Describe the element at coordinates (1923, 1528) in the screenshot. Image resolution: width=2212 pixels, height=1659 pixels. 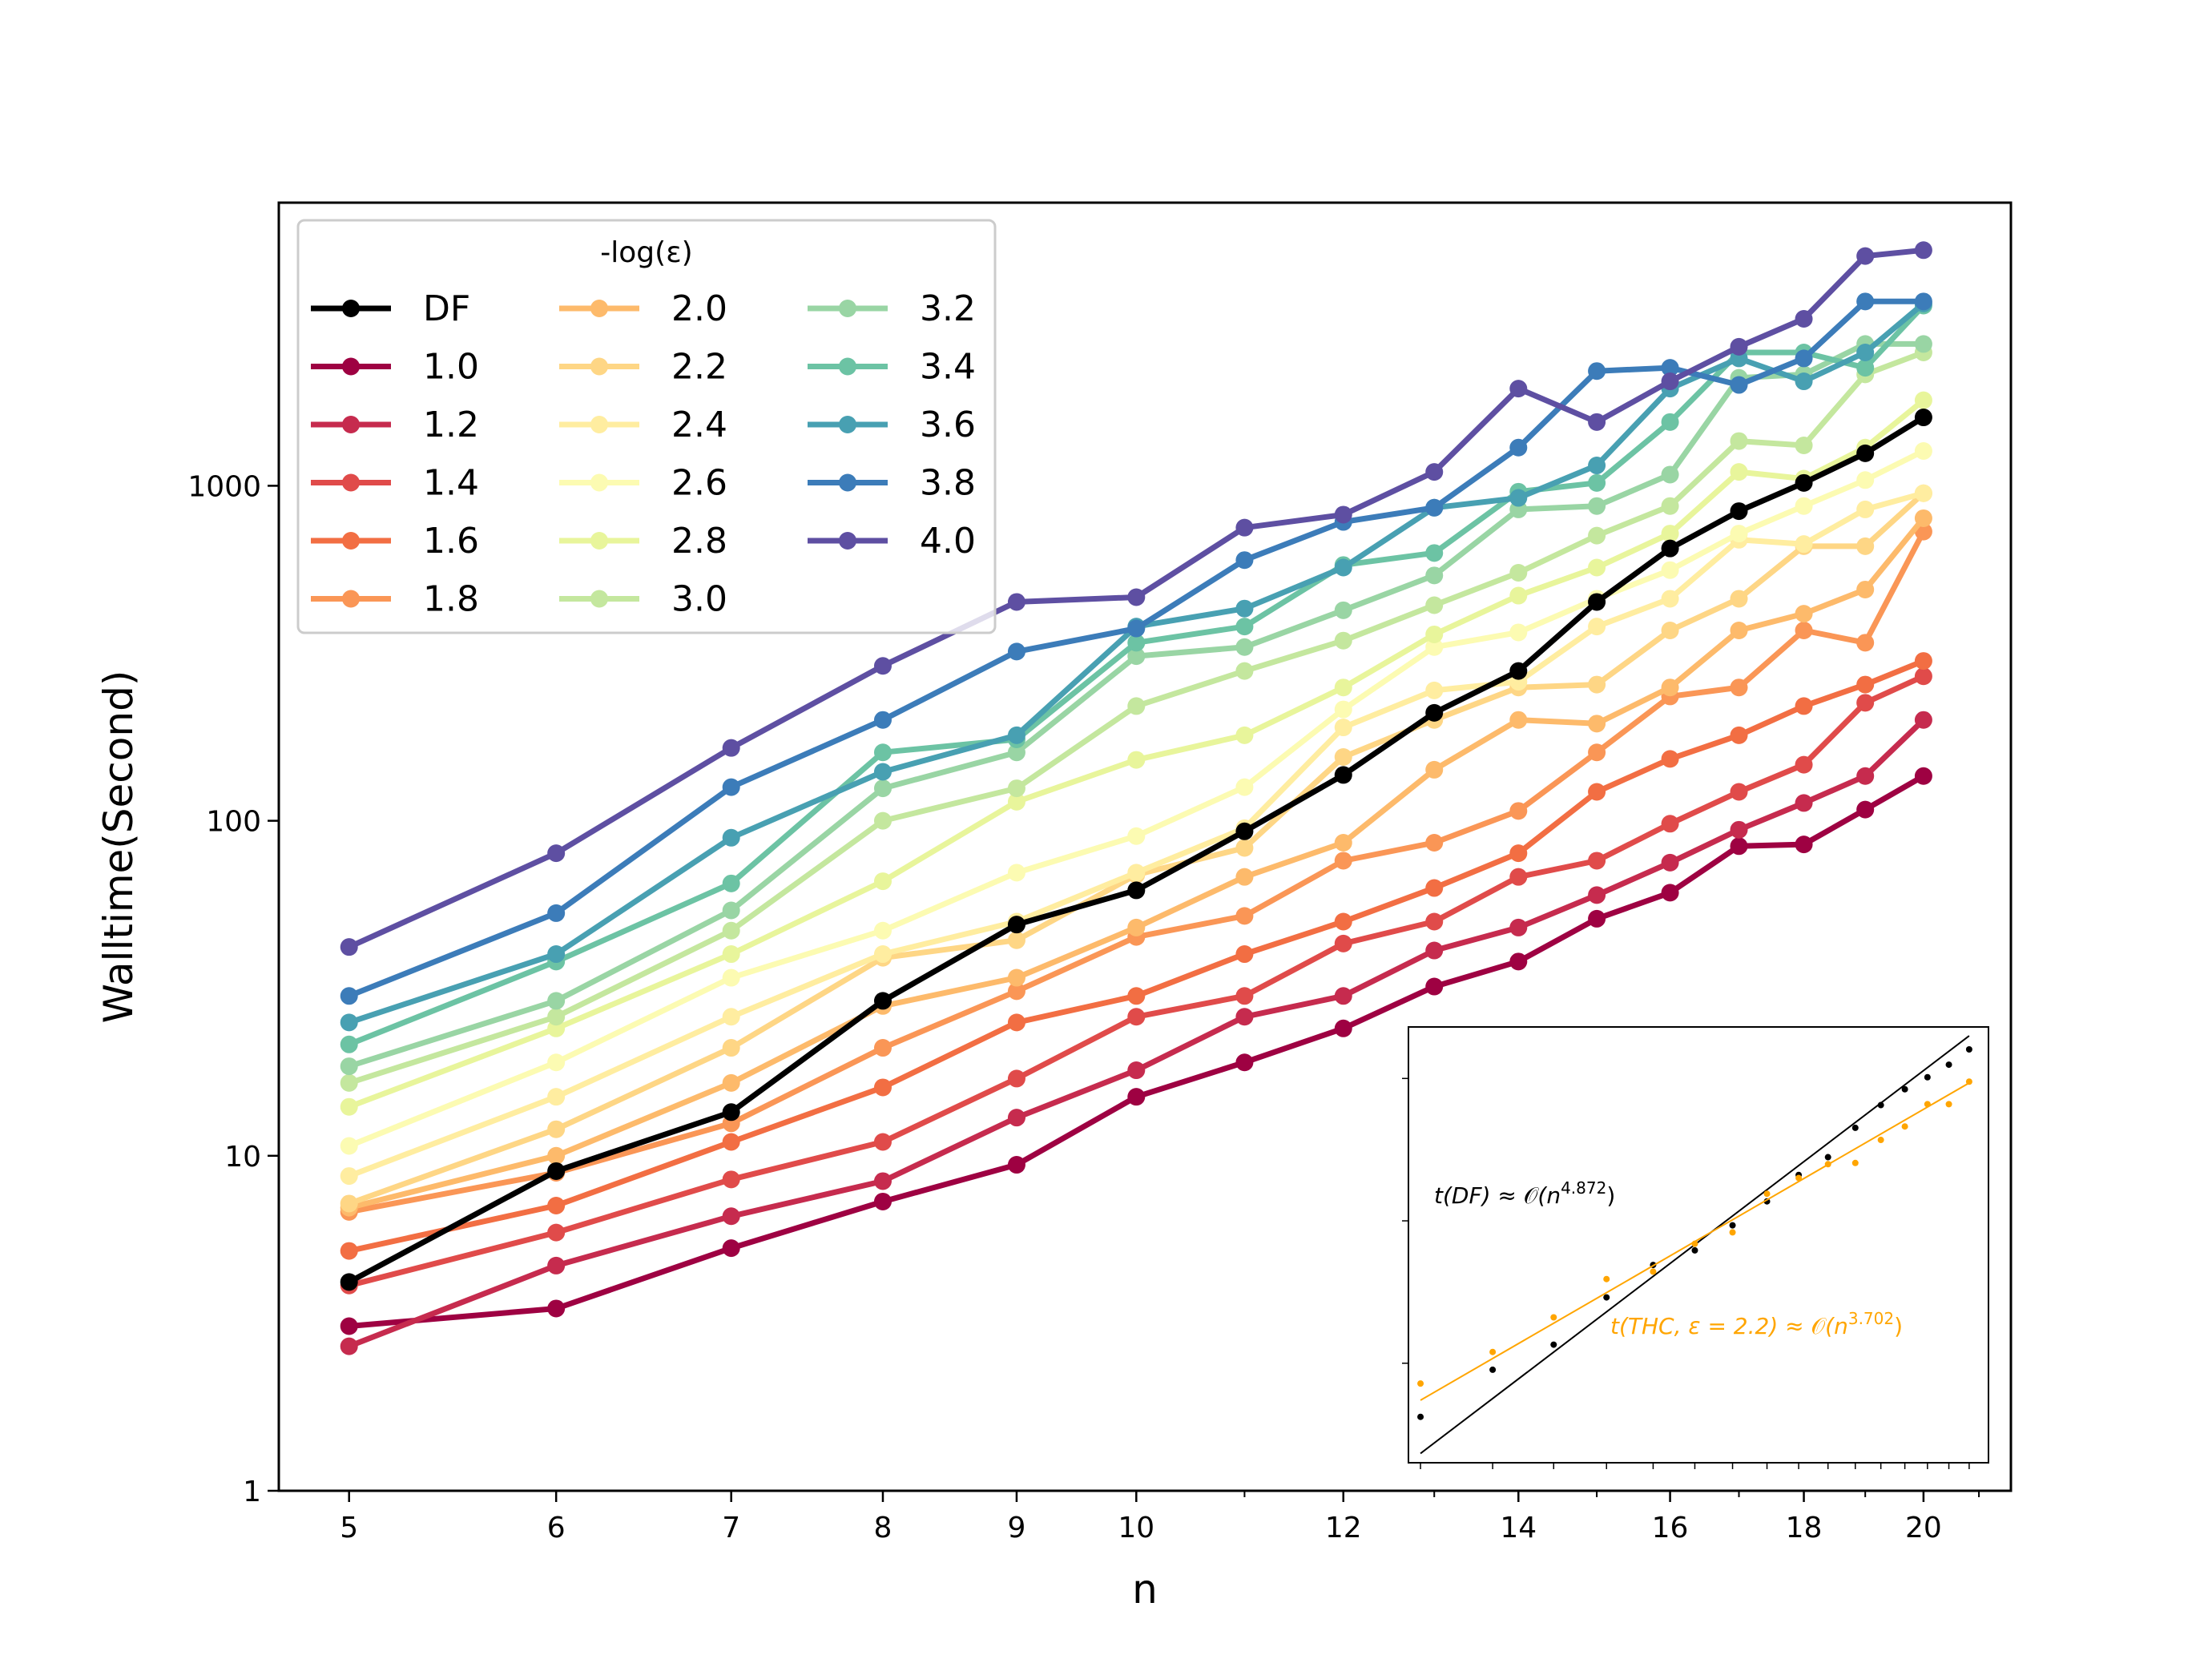
I see `x-tick-label: 20` at that location.